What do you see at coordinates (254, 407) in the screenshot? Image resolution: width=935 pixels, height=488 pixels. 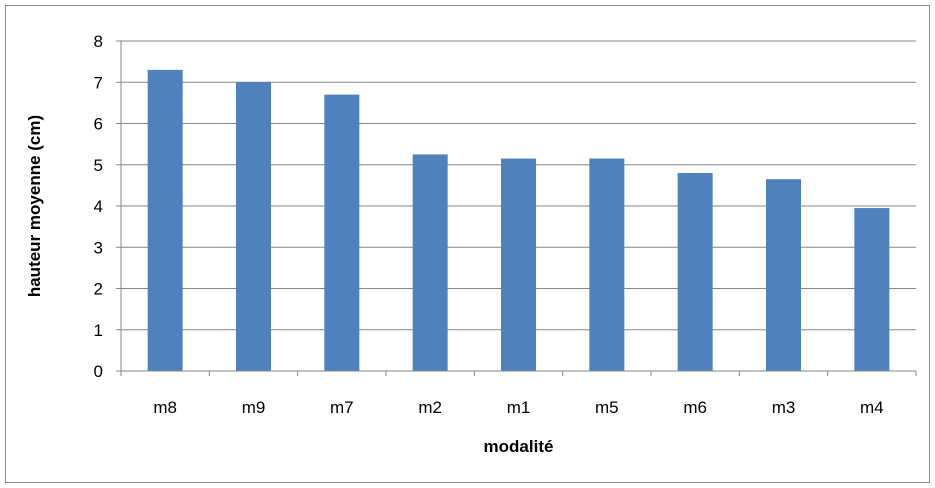 I see `x-tick-label: m9` at bounding box center [254, 407].